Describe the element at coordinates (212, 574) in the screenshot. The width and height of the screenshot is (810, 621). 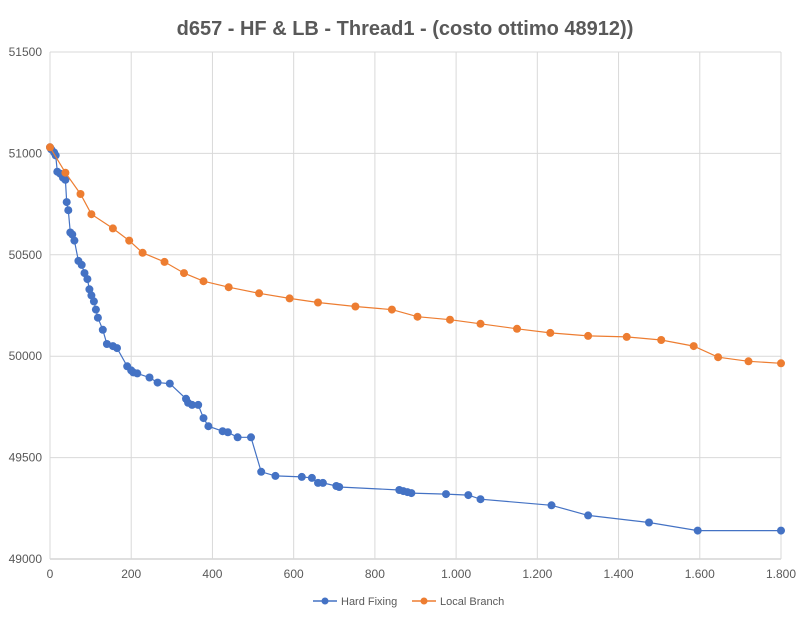
I see `x-tick-label: 400` at that location.